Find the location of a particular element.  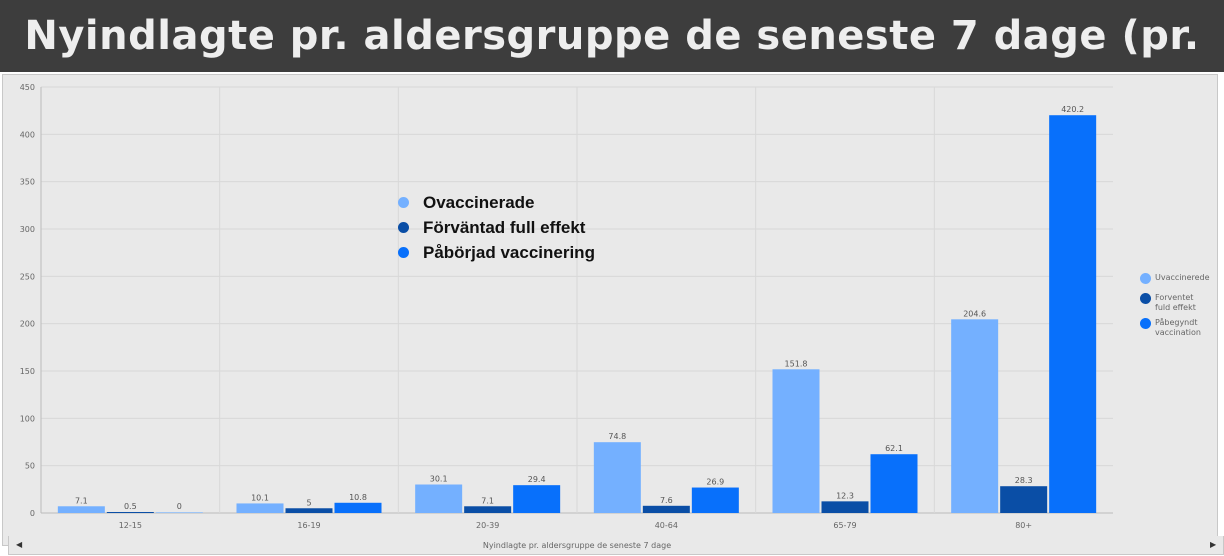

x-tick-label: 16-19 is located at coordinates (308, 525).